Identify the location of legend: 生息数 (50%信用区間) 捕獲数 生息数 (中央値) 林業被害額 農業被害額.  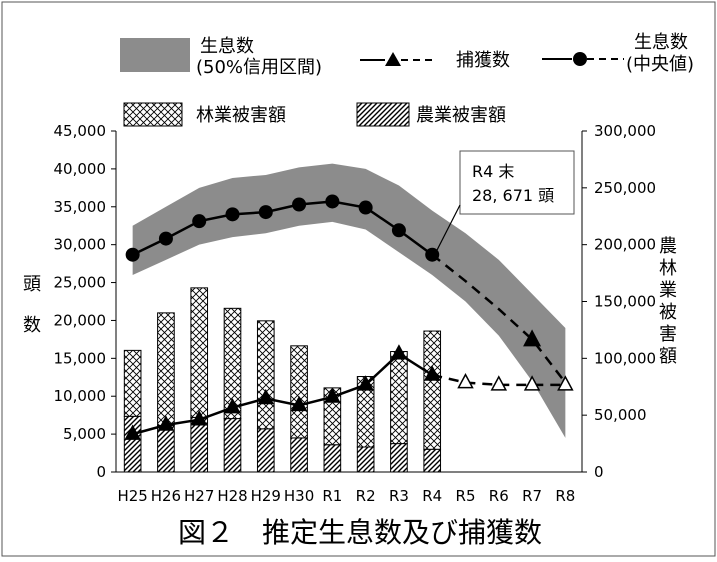
(407, 79).